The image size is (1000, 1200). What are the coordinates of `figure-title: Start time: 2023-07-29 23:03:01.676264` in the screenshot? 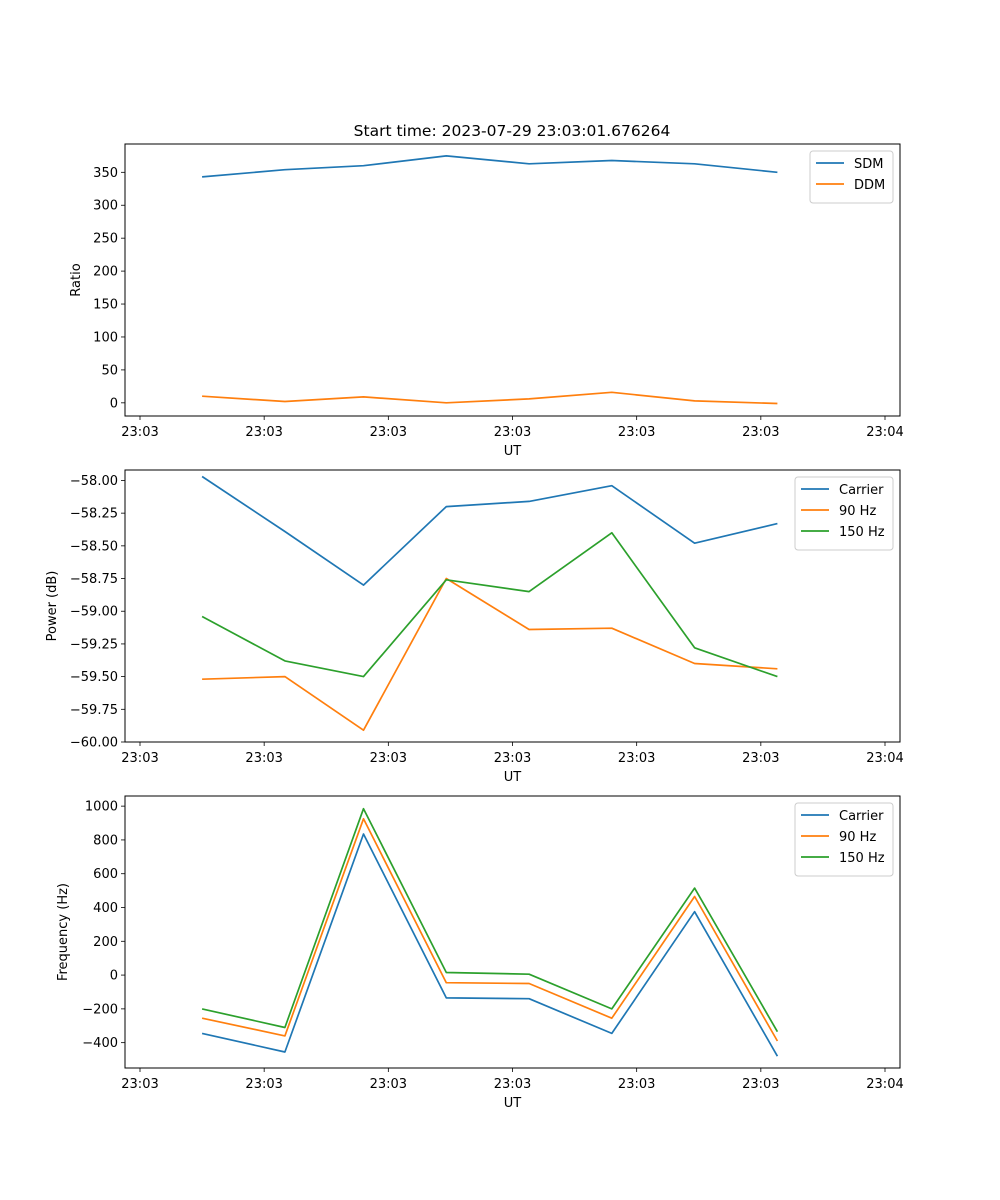 It's located at (512, 131).